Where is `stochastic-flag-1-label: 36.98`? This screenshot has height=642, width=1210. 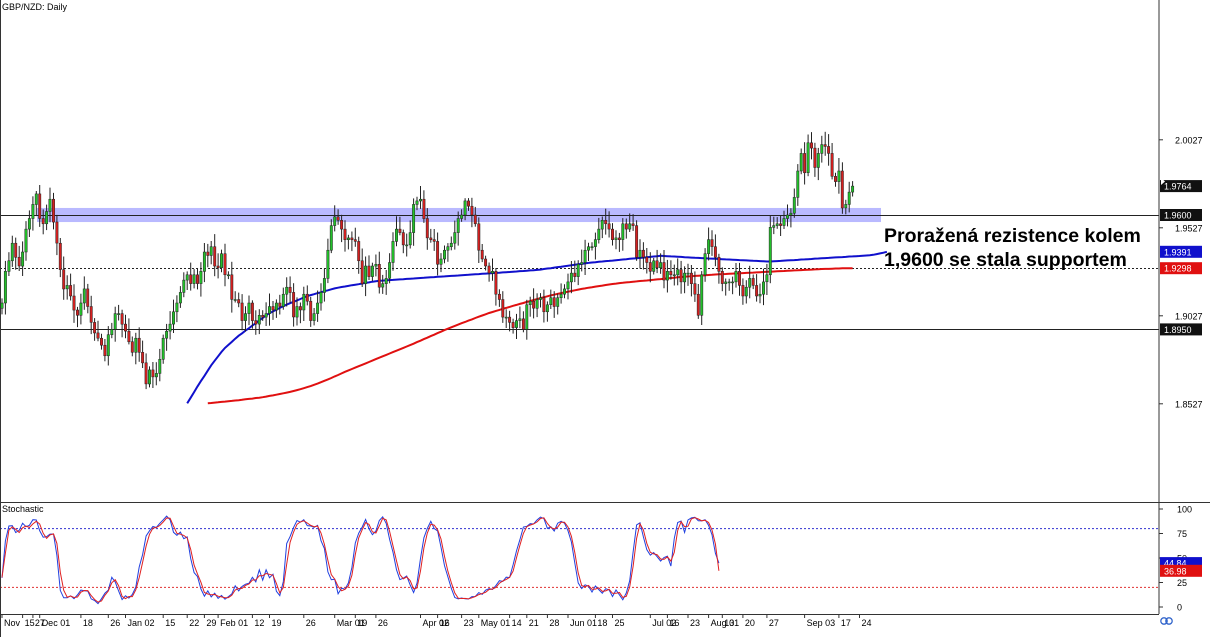
stochastic-flag-1-label: 36.98 is located at coordinates (1175, 571).